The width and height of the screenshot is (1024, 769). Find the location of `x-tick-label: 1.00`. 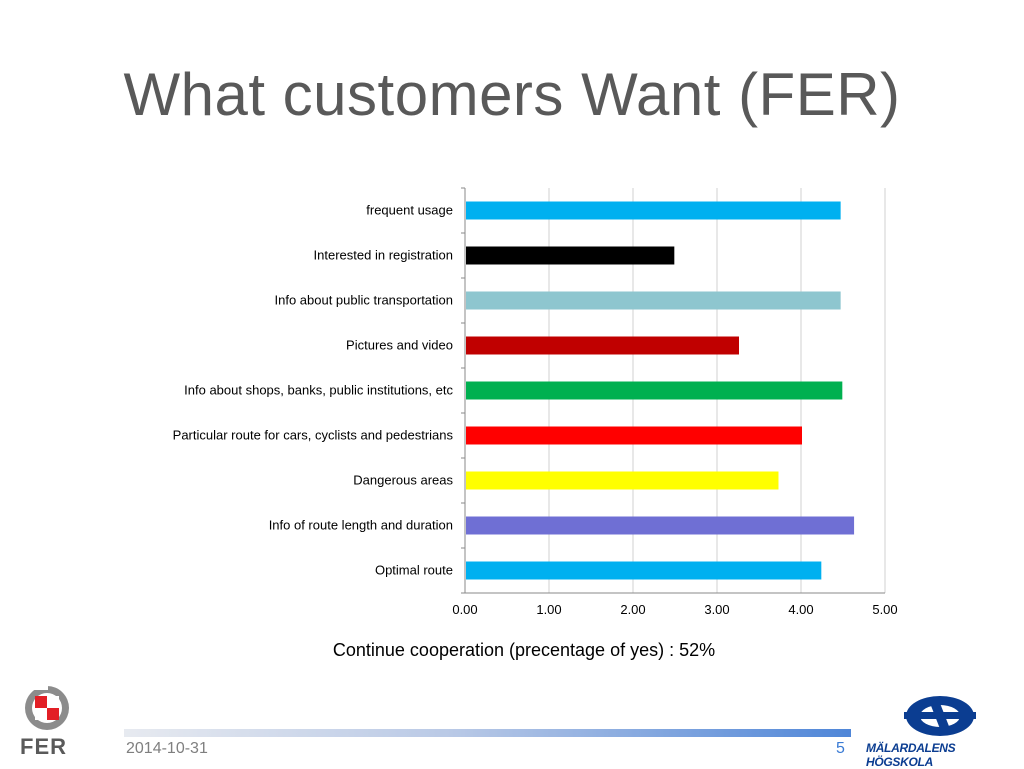

x-tick-label: 1.00 is located at coordinates (548, 609).